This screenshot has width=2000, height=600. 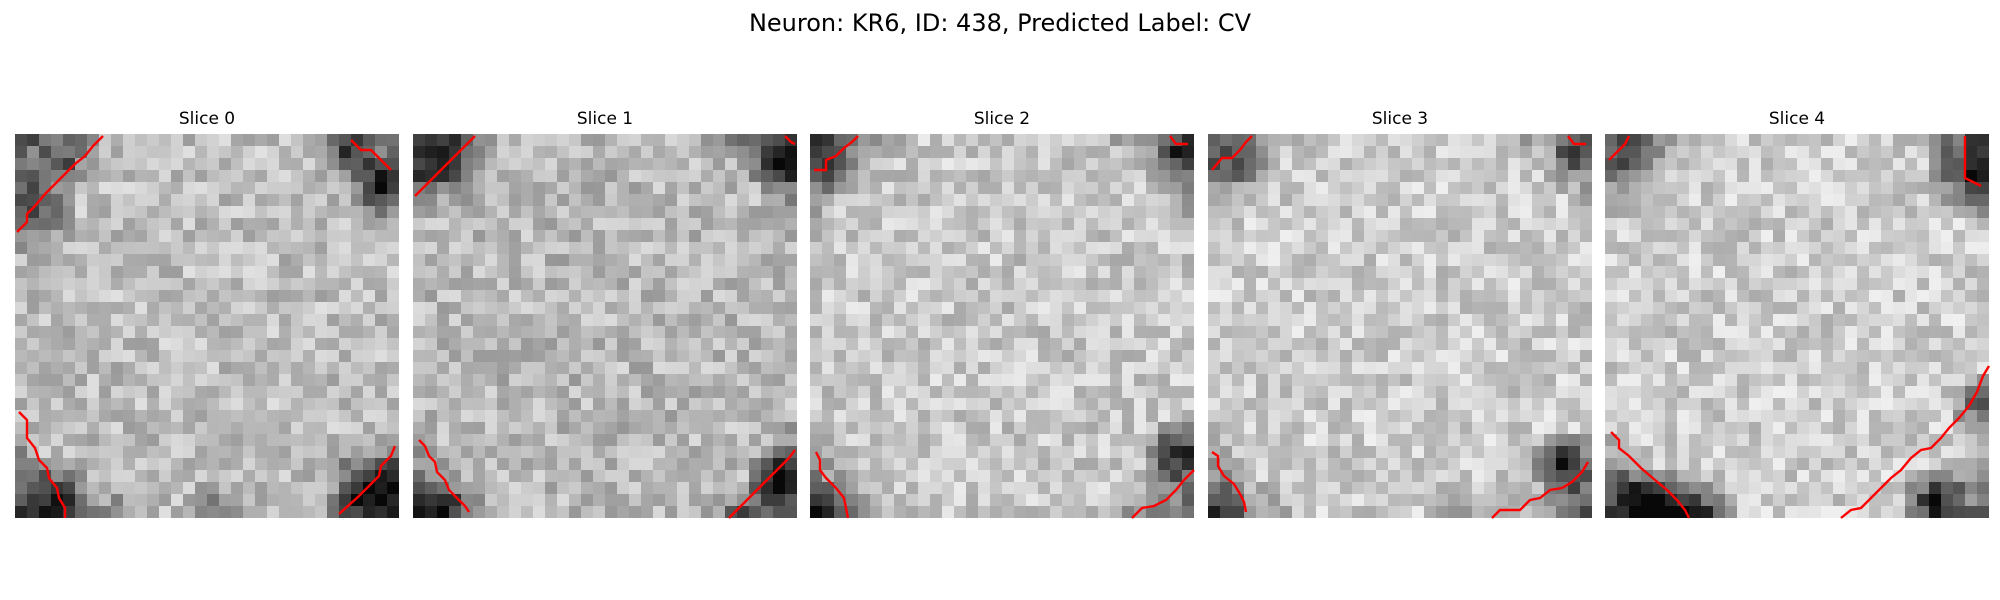 I want to click on slice-panel-0: Slice 0, so click(x=207, y=314).